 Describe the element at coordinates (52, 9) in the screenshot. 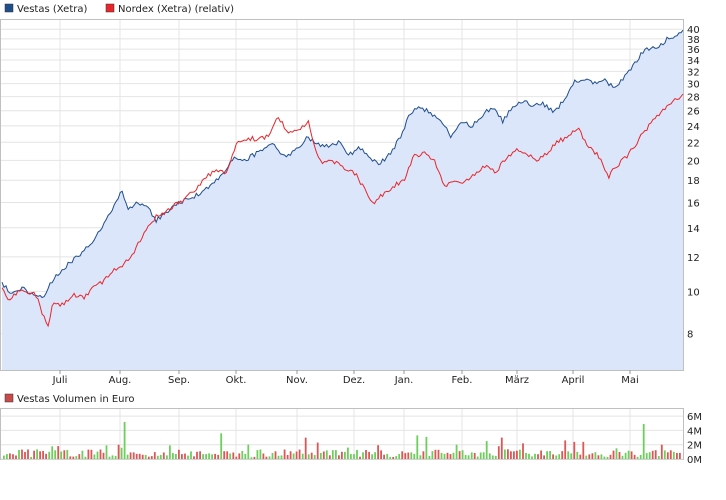

I see `legend-vestas-label: Vestas (Xetra)` at that location.